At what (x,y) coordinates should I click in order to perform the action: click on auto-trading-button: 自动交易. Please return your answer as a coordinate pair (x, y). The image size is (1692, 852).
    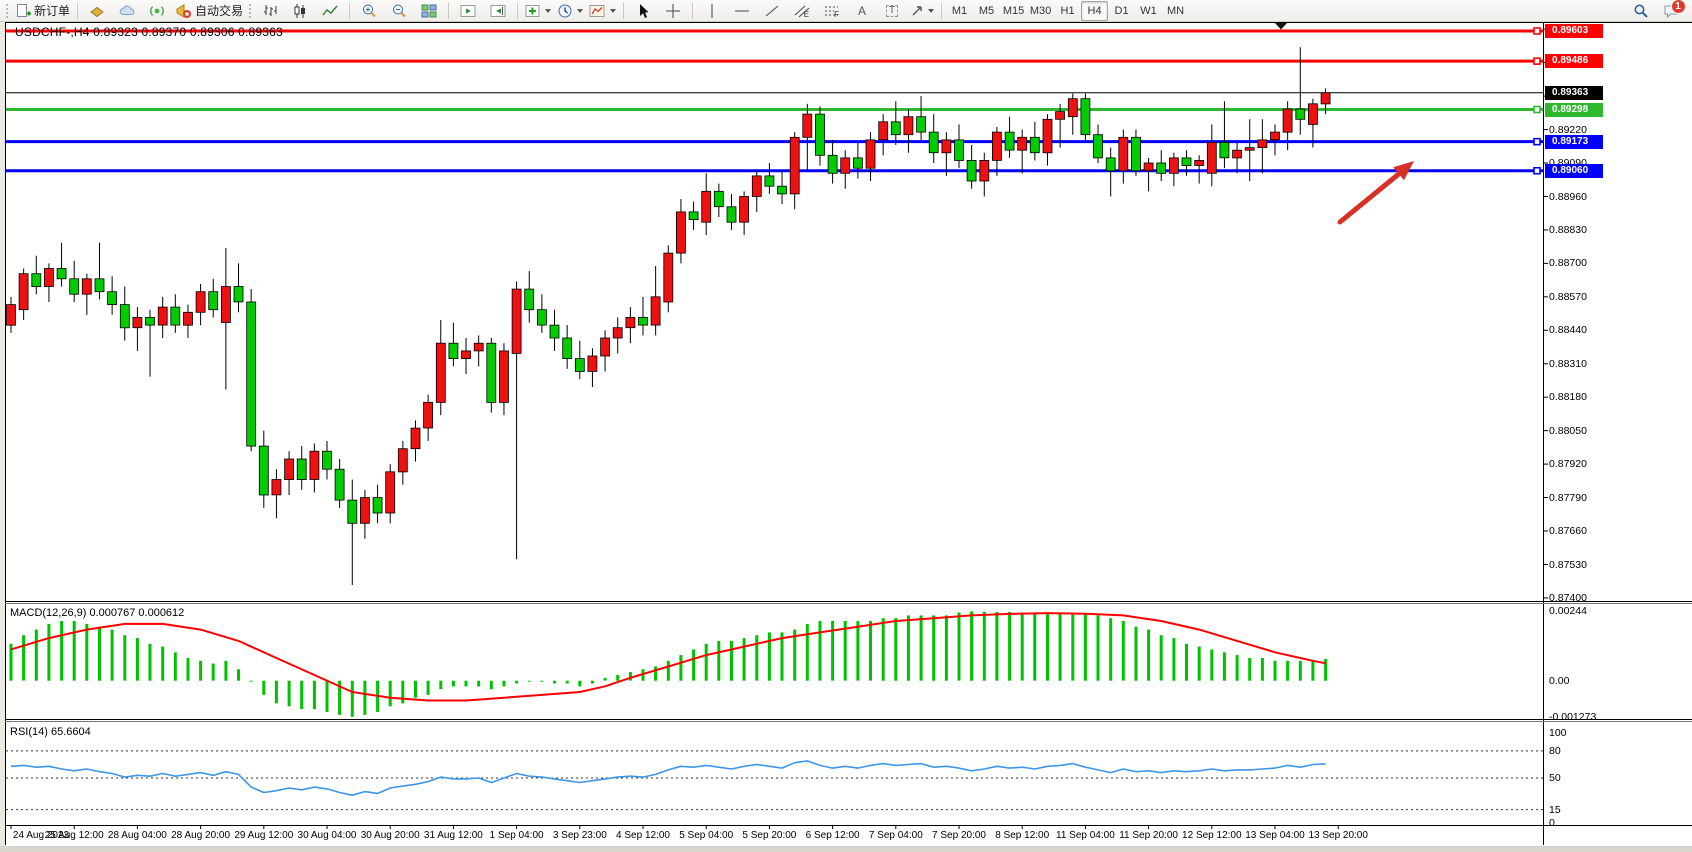
    Looking at the image, I should click on (209, 11).